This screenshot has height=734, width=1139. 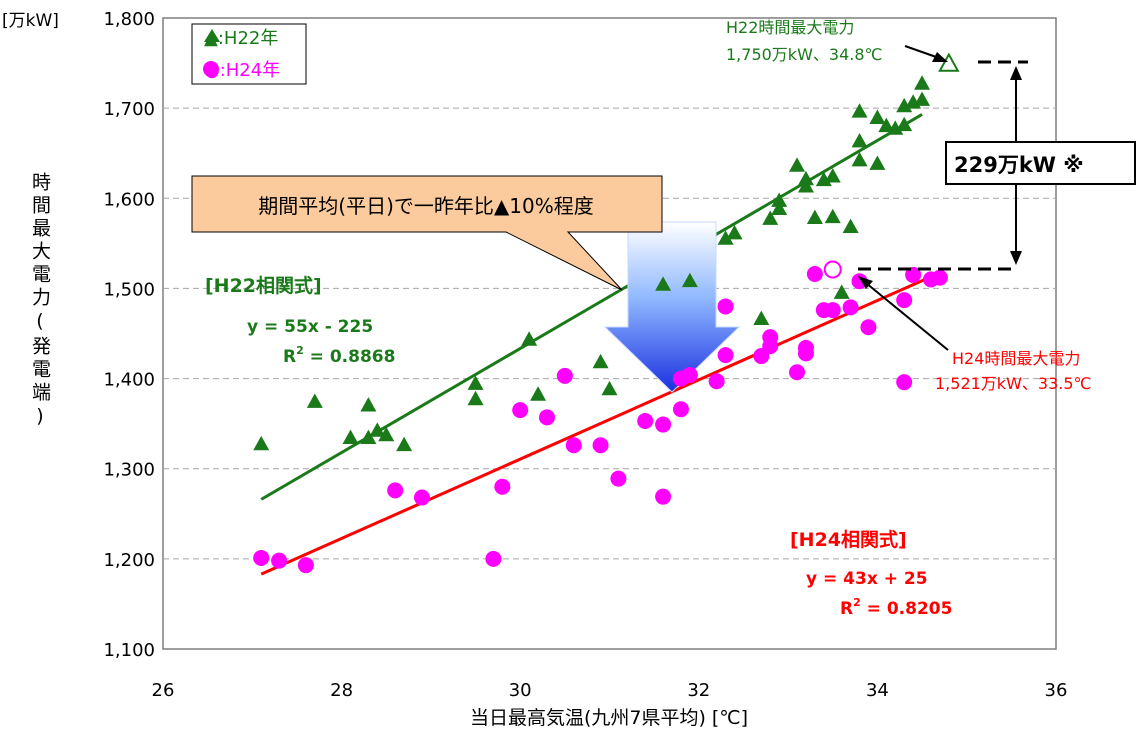 What do you see at coordinates (129, 335) in the screenshot?
I see `y-axis-ticks: 1,100 1,200 1,300 1,400 1,500 1,600 1,700 1,800` at bounding box center [129, 335].